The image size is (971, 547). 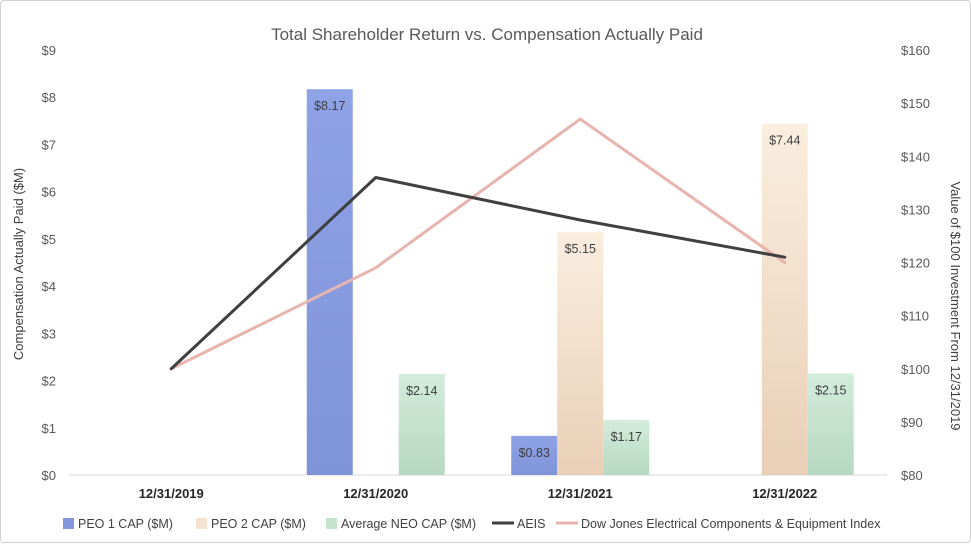 I want to click on y-tick-label: $3, so click(x=49, y=333).